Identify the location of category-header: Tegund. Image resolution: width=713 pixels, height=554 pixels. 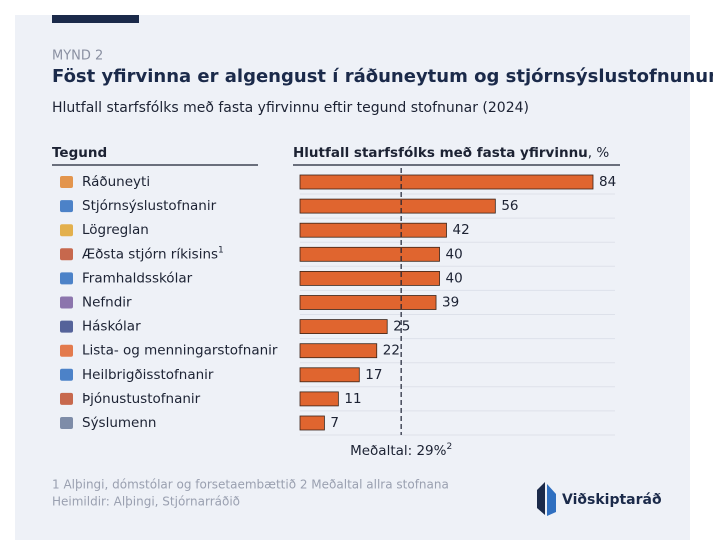
(79, 153).